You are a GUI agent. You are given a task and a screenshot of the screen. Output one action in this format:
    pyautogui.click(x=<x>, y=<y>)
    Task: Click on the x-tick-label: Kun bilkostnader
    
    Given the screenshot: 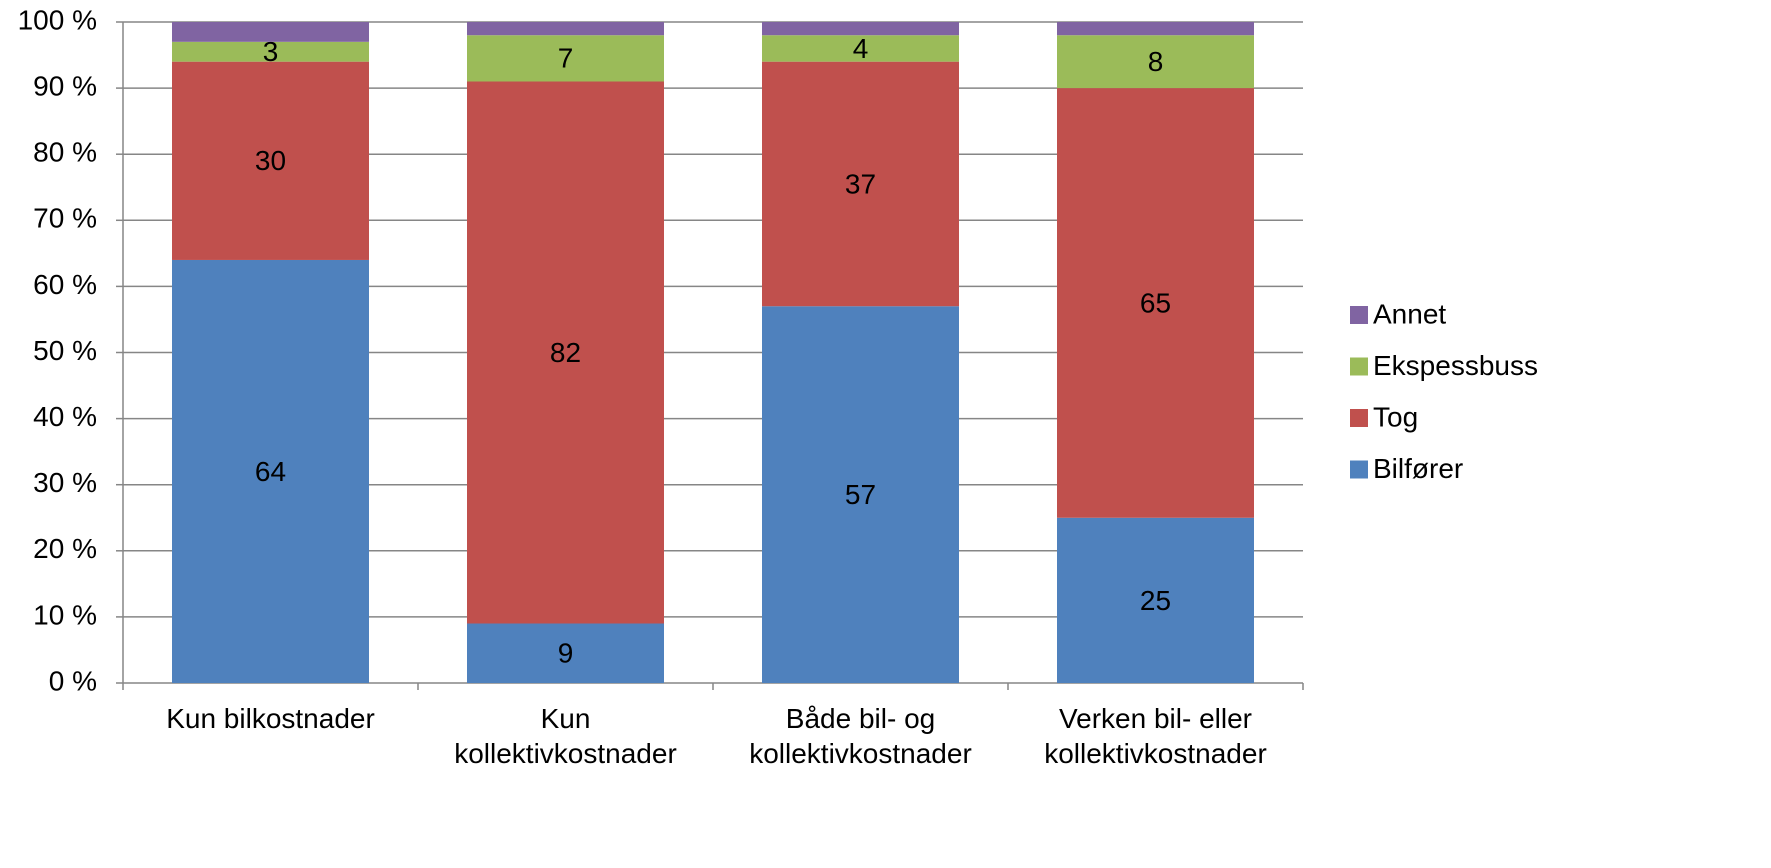 What is the action you would take?
    pyautogui.click(x=270, y=718)
    